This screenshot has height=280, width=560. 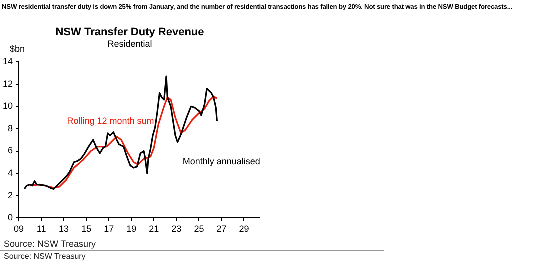 I want to click on x-tick-label: 17, so click(x=109, y=229).